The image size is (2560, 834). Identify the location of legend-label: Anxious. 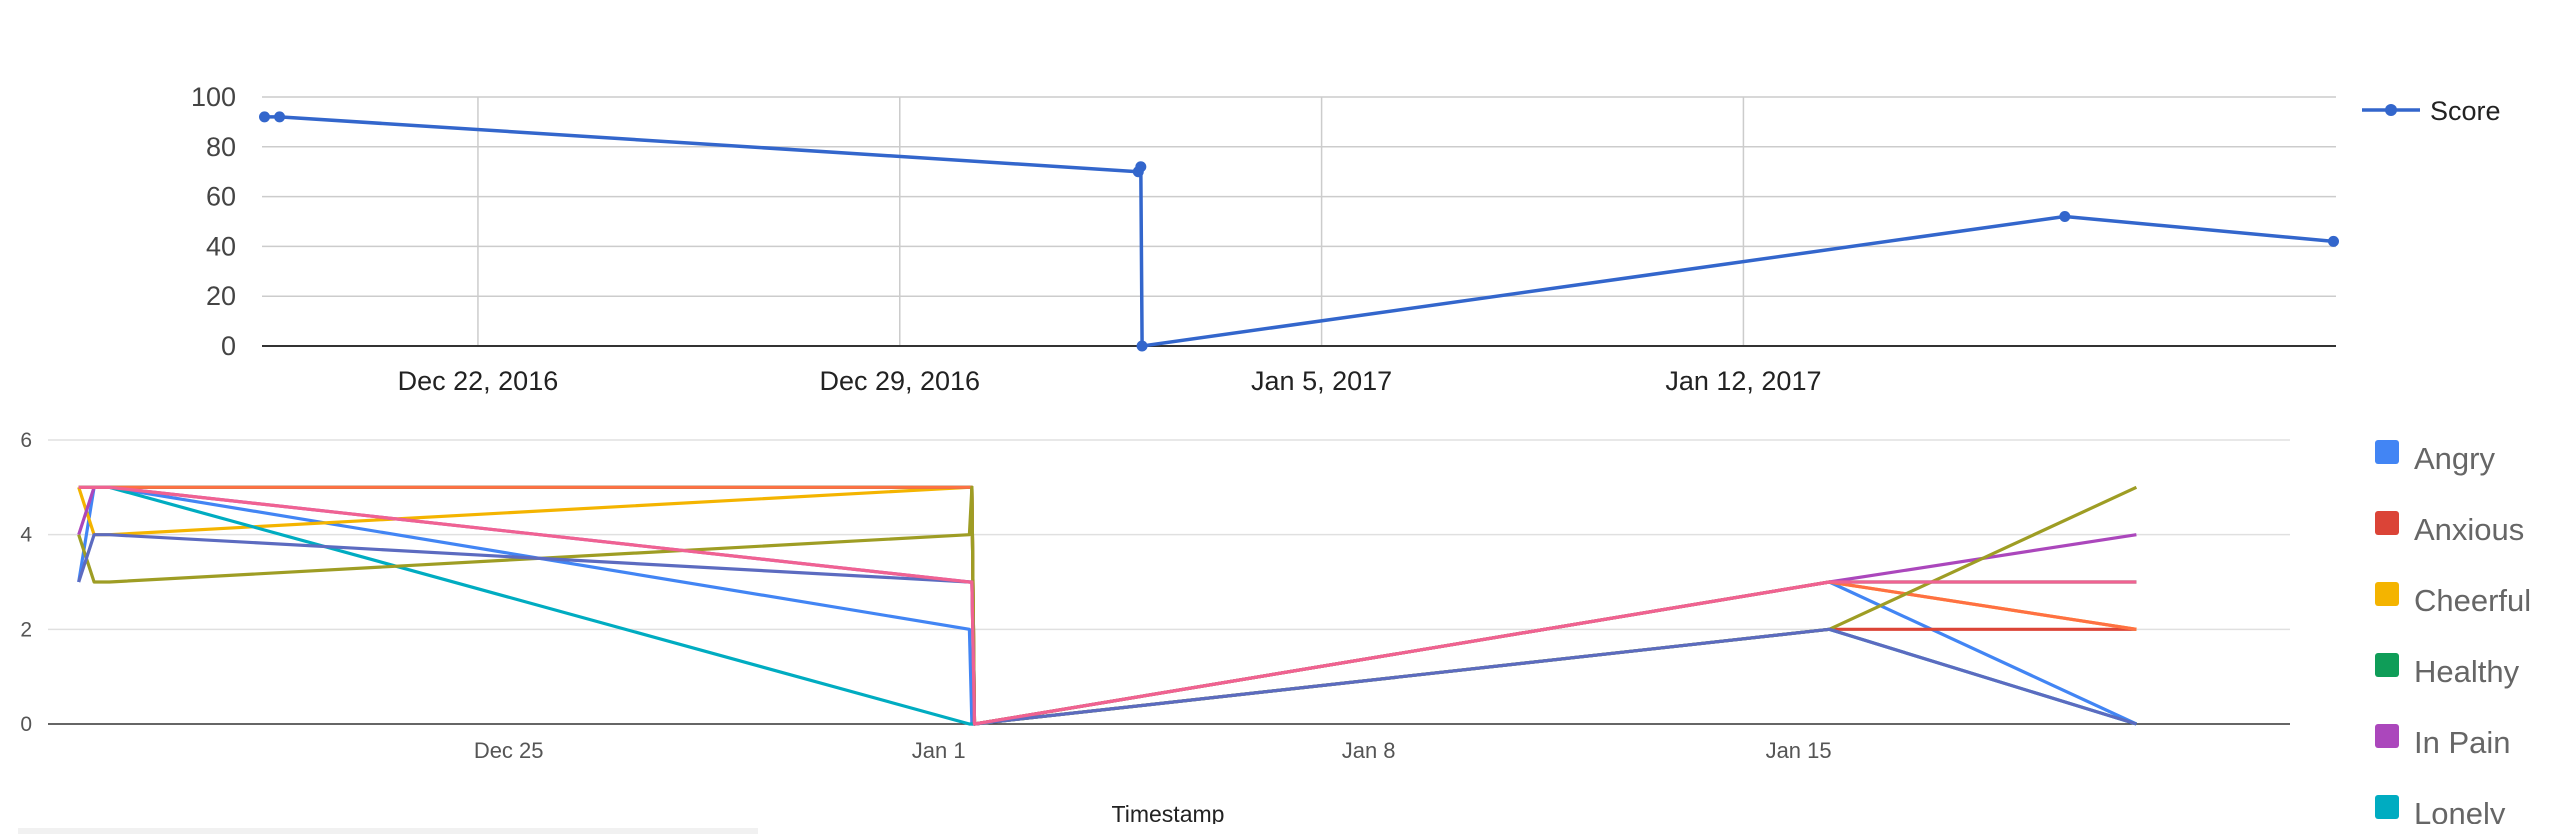
(2469, 529).